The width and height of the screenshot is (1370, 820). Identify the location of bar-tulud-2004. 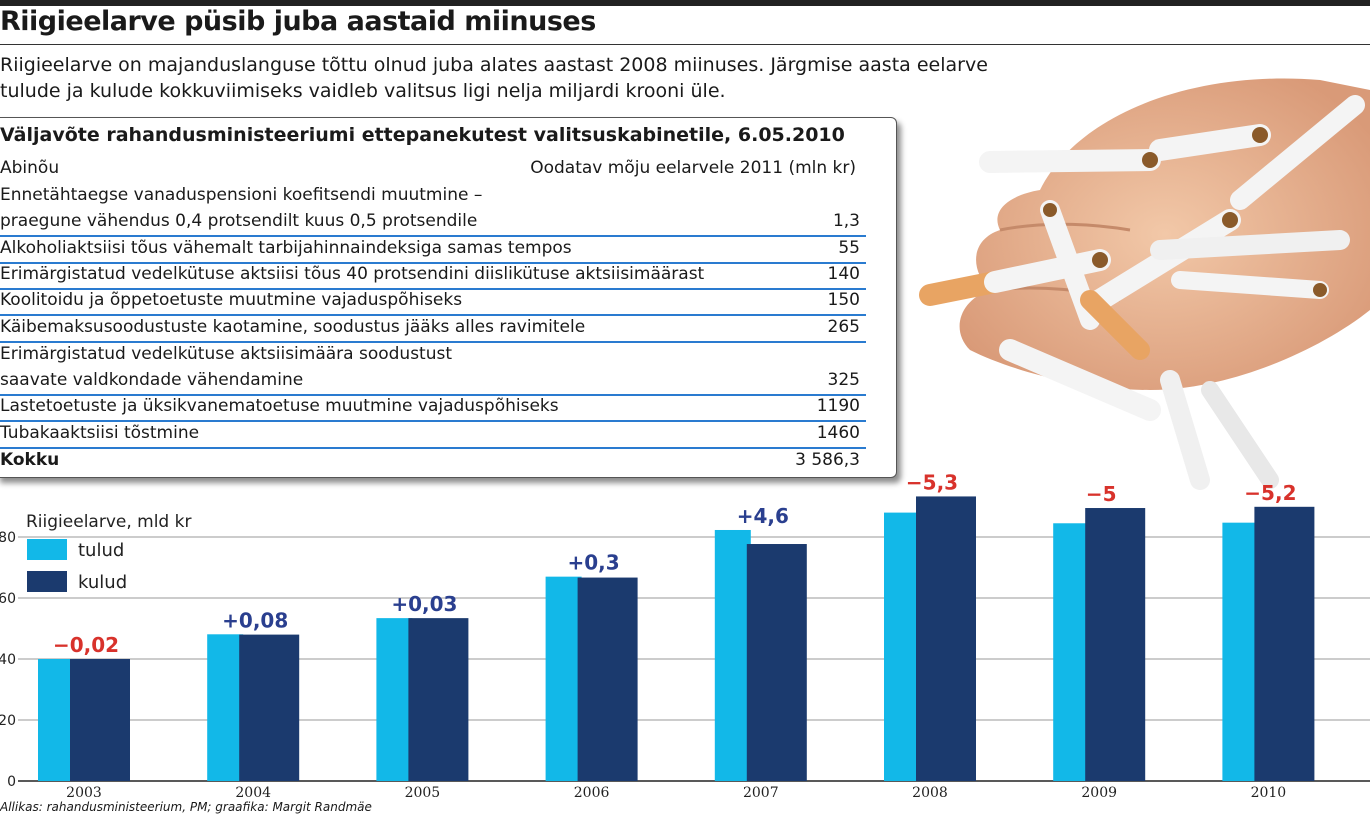
(225, 707).